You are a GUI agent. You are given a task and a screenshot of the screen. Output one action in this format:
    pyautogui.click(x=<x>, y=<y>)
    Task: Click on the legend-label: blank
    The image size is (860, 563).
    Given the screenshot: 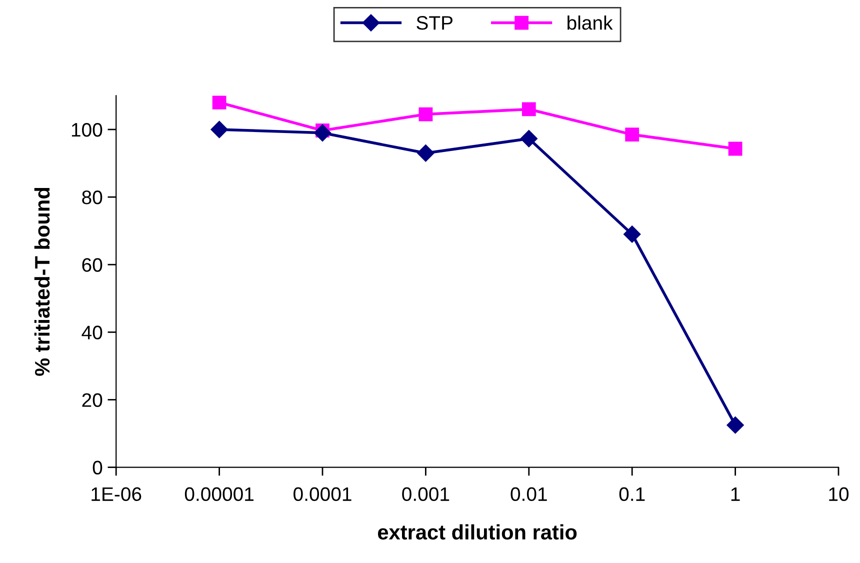 What is the action you would take?
    pyautogui.click(x=590, y=22)
    